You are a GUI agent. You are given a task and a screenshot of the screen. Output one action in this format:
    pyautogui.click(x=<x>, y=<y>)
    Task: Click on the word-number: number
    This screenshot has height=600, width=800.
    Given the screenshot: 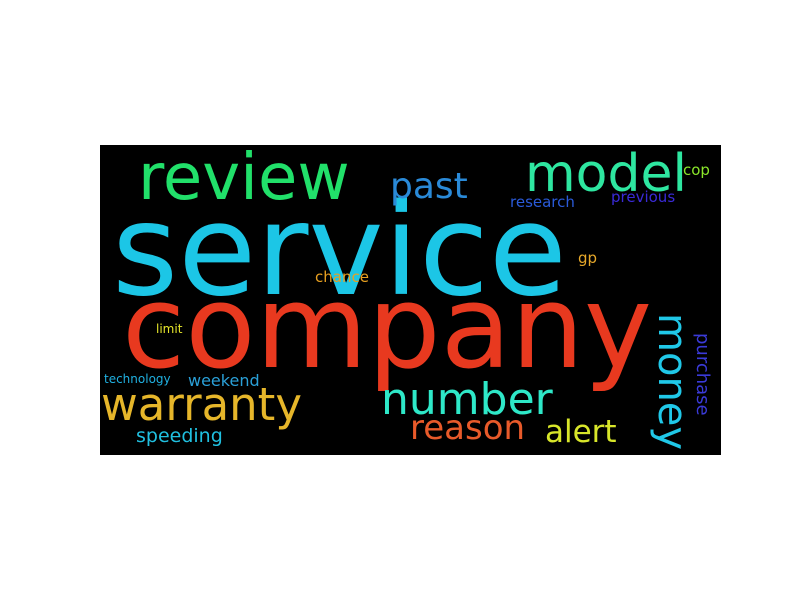 What is the action you would take?
    pyautogui.click(x=467, y=399)
    